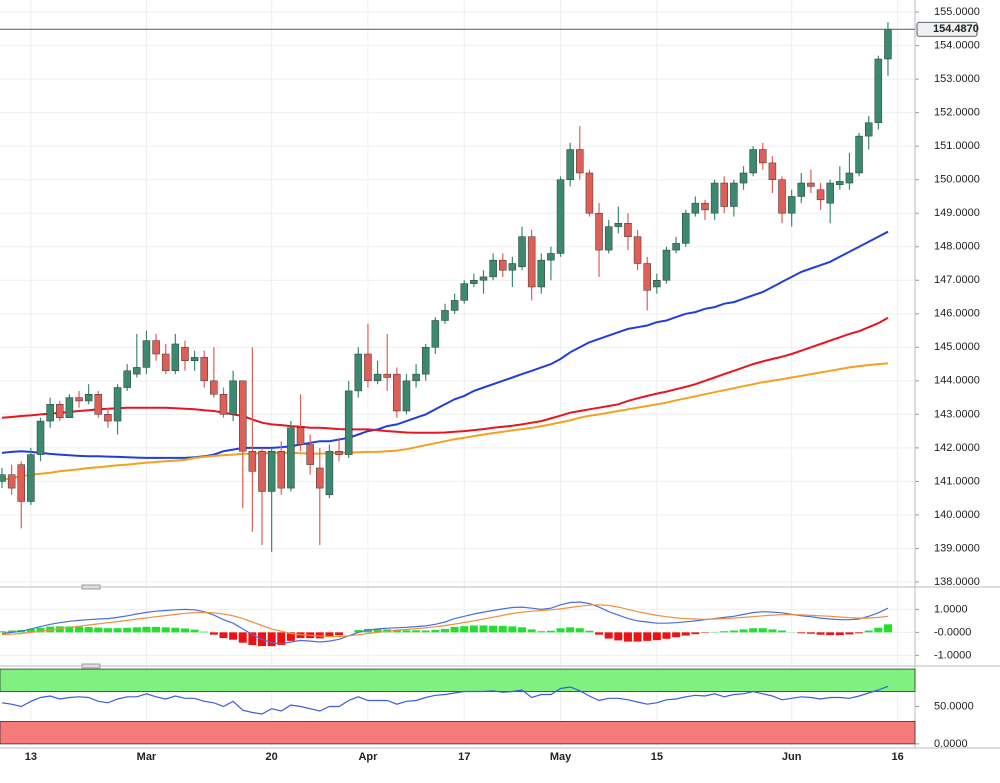 The width and height of the screenshot is (1000, 783). Describe the element at coordinates (272, 757) in the screenshot. I see `x-tick-label: 20` at that location.